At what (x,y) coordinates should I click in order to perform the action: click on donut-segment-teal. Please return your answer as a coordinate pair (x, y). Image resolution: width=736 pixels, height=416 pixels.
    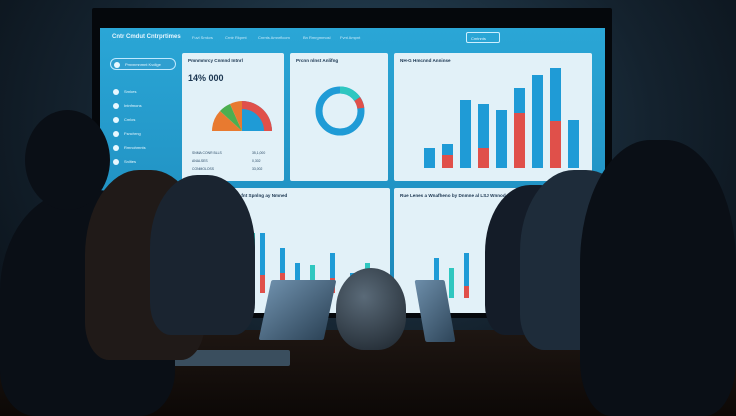
    Looking at the image, I should click on (340, 111).